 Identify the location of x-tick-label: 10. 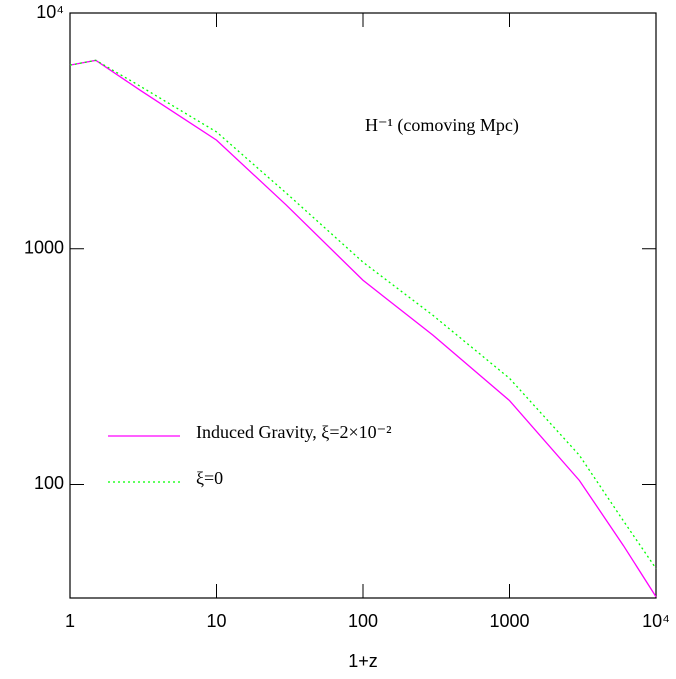
(216, 621).